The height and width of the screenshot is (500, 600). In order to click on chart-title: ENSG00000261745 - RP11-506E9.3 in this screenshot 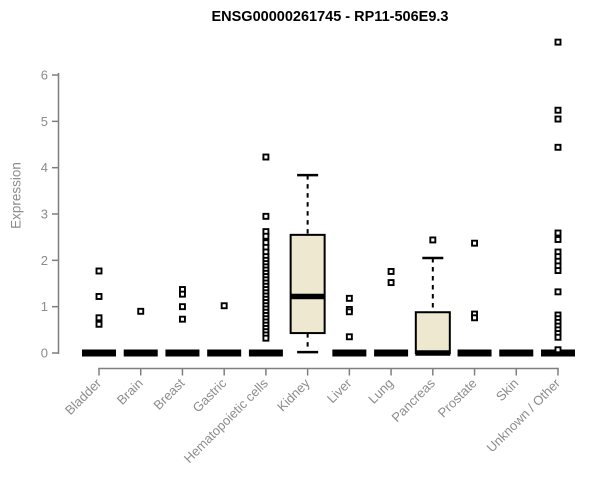, I will do `click(330, 17)`.